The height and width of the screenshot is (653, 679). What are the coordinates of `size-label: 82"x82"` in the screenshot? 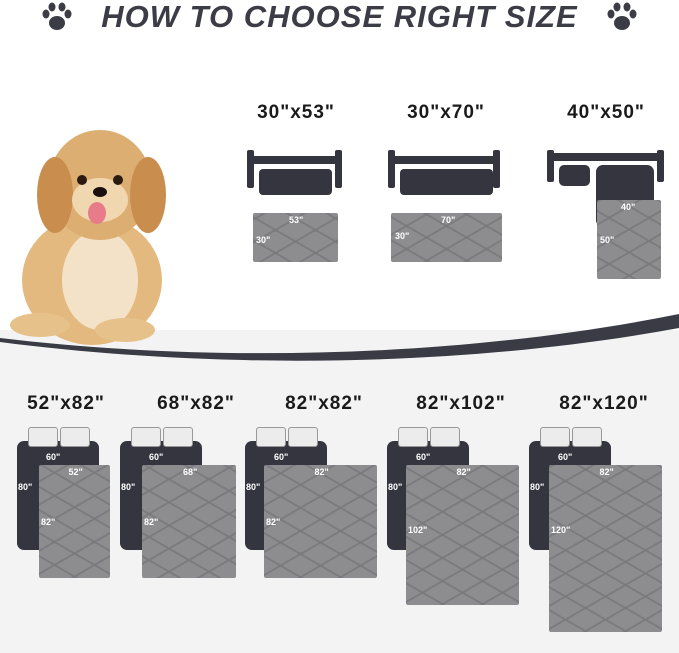 It's located at (324, 403).